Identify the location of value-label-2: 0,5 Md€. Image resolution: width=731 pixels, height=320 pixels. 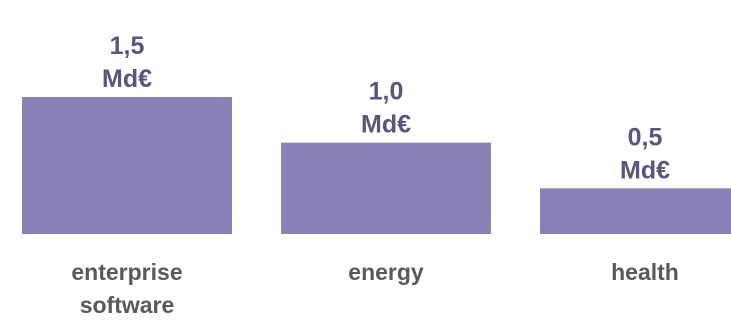
(645, 153).